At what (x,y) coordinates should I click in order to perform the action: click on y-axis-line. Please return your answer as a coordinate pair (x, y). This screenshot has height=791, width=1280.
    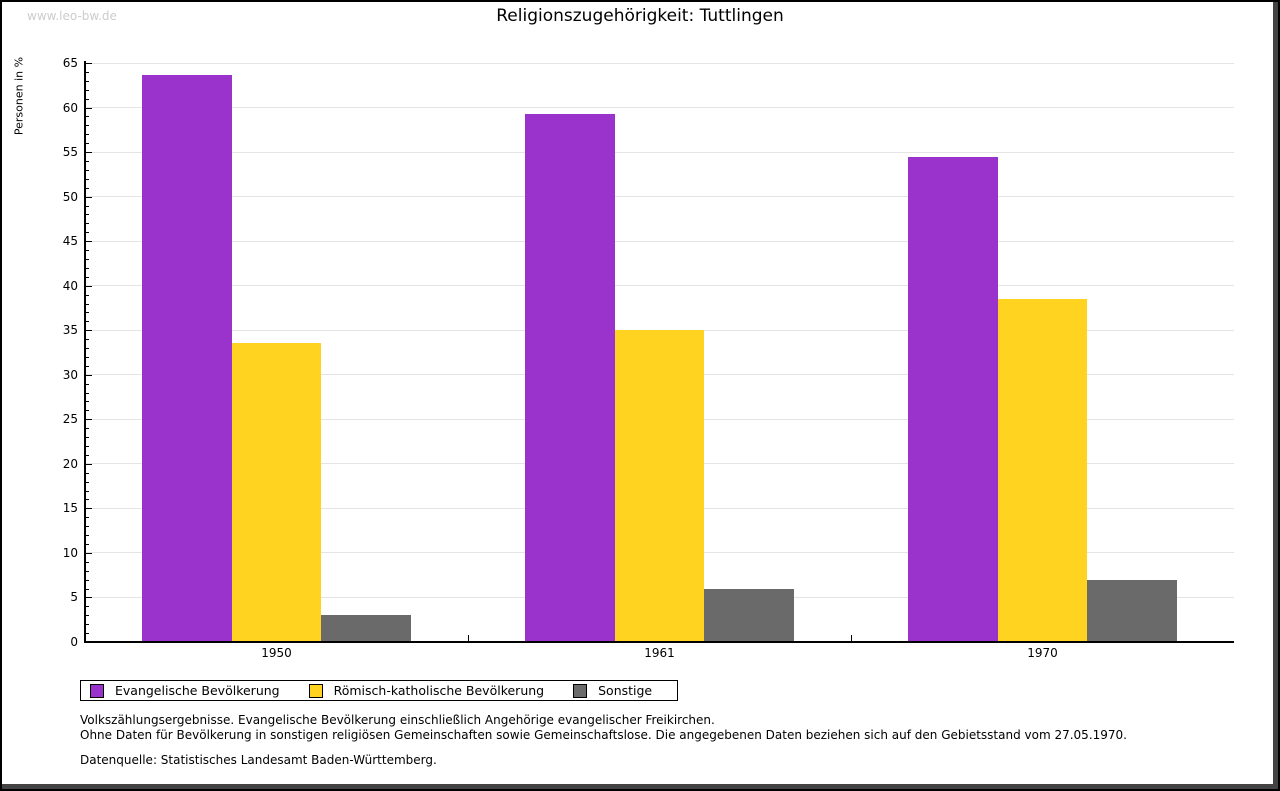
    Looking at the image, I should click on (85, 351).